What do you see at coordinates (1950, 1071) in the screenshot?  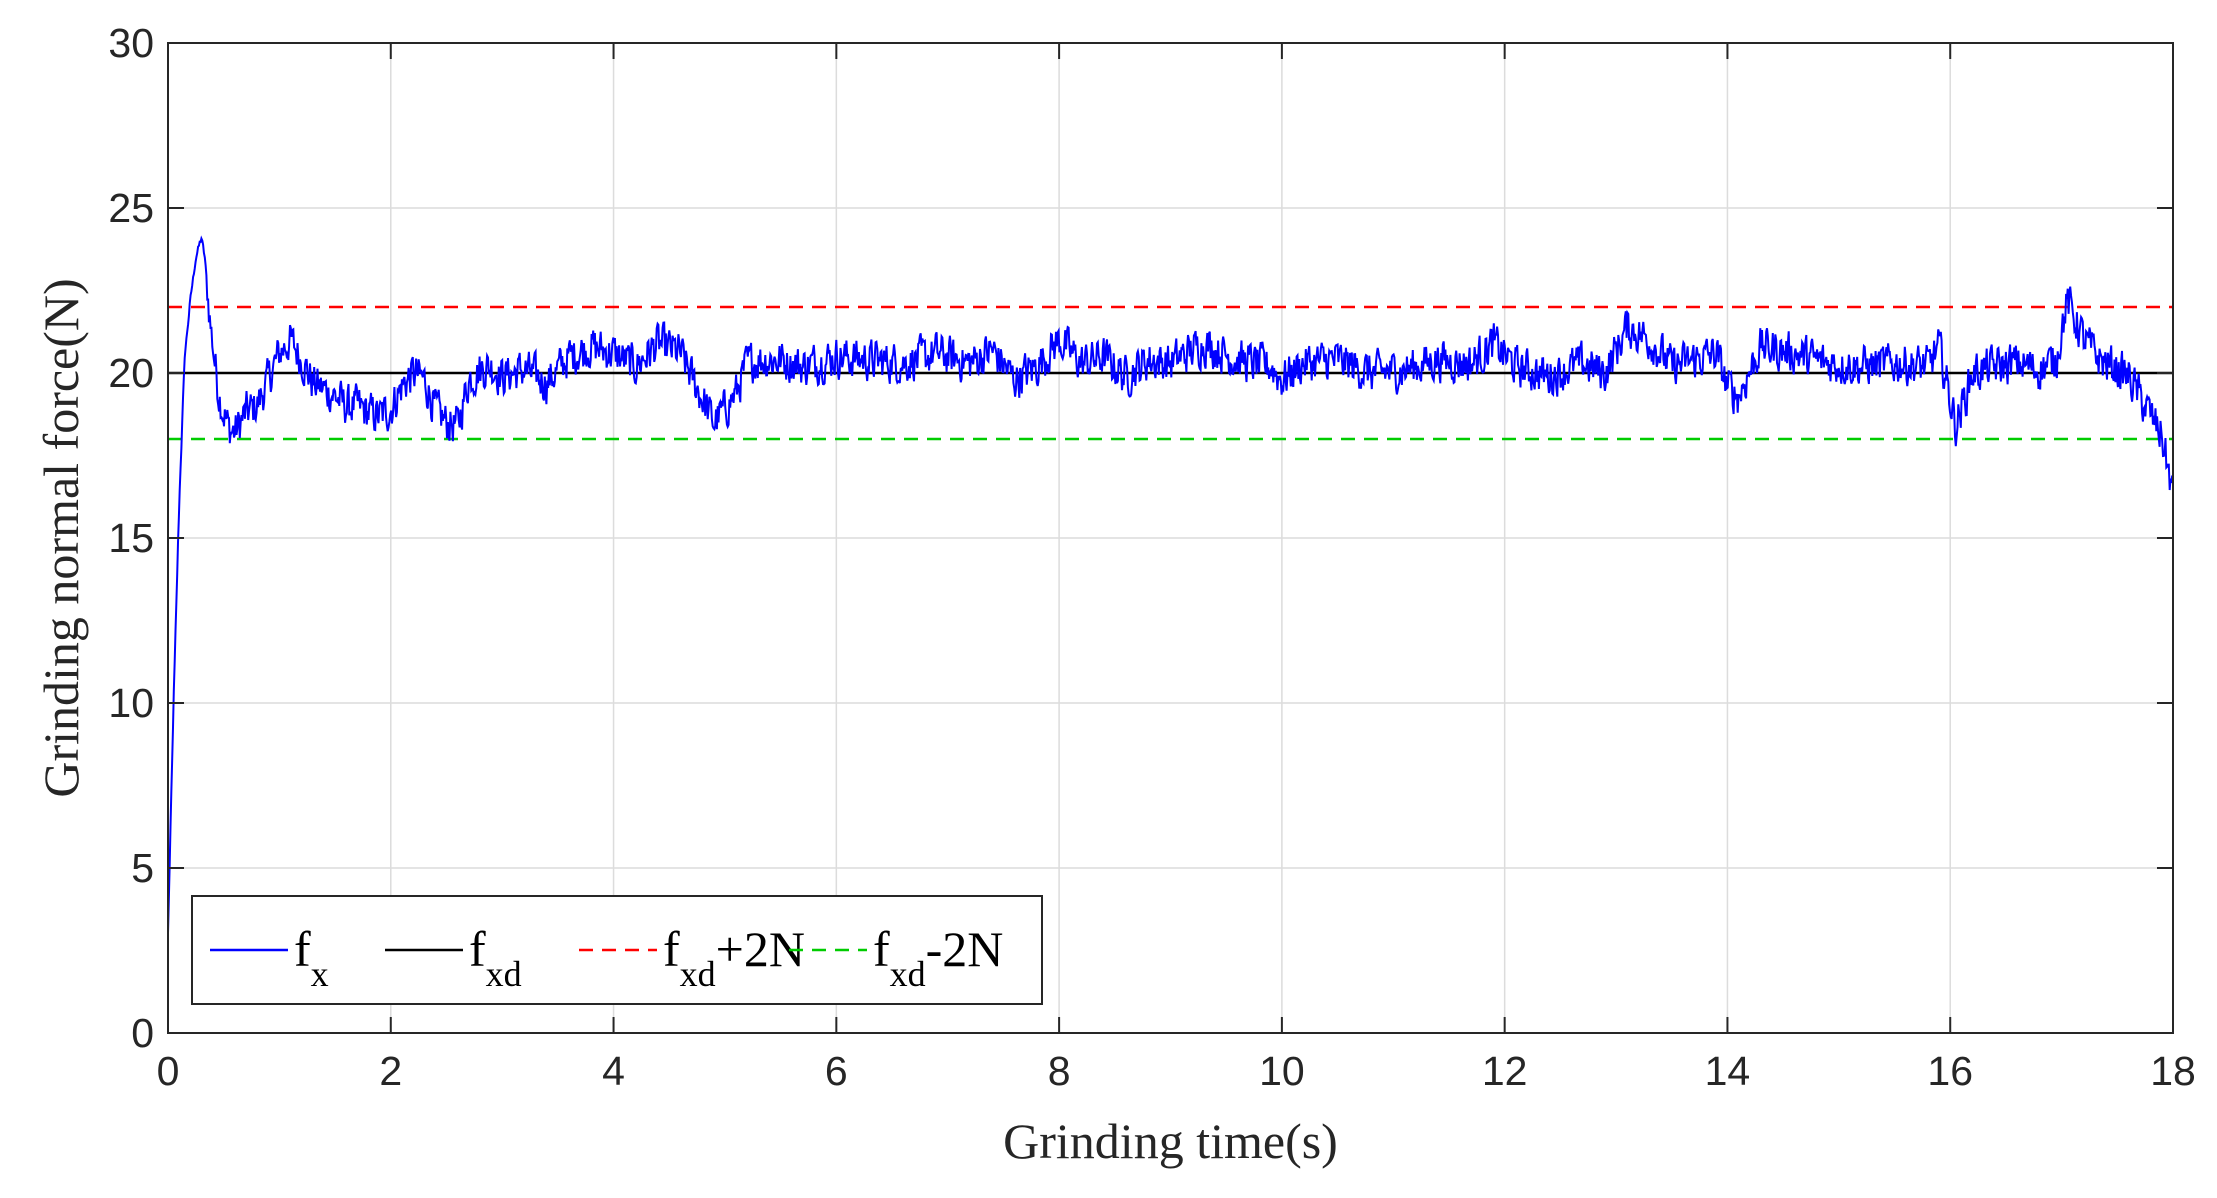 I see `x-tick-label: 16` at bounding box center [1950, 1071].